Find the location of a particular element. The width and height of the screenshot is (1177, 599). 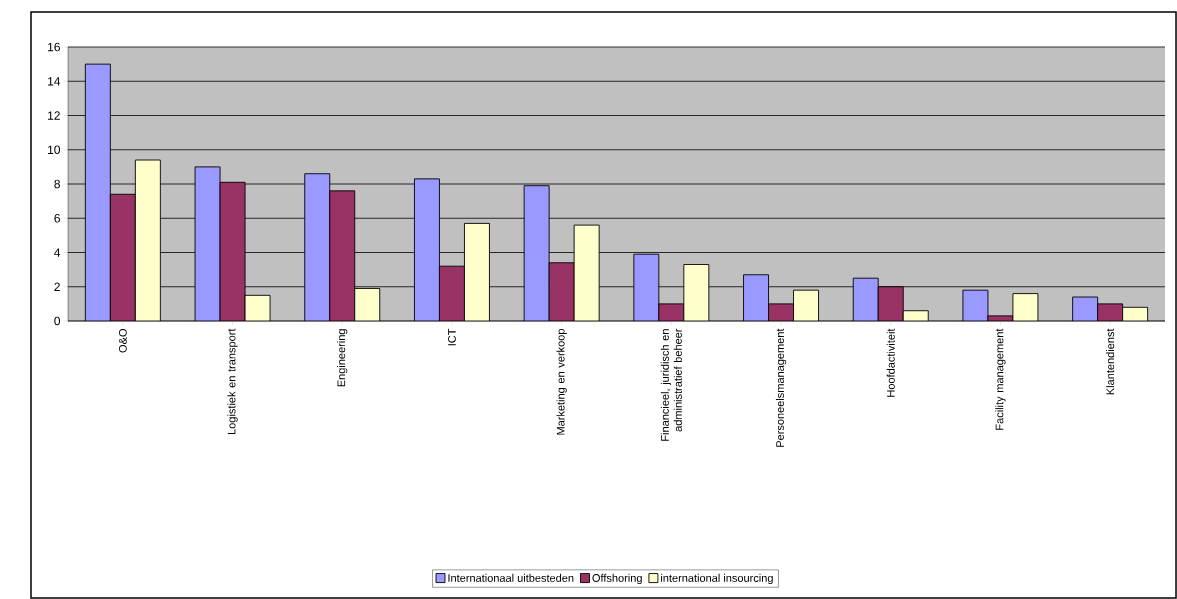

y-tick-label: 16 is located at coordinates (54, 47).